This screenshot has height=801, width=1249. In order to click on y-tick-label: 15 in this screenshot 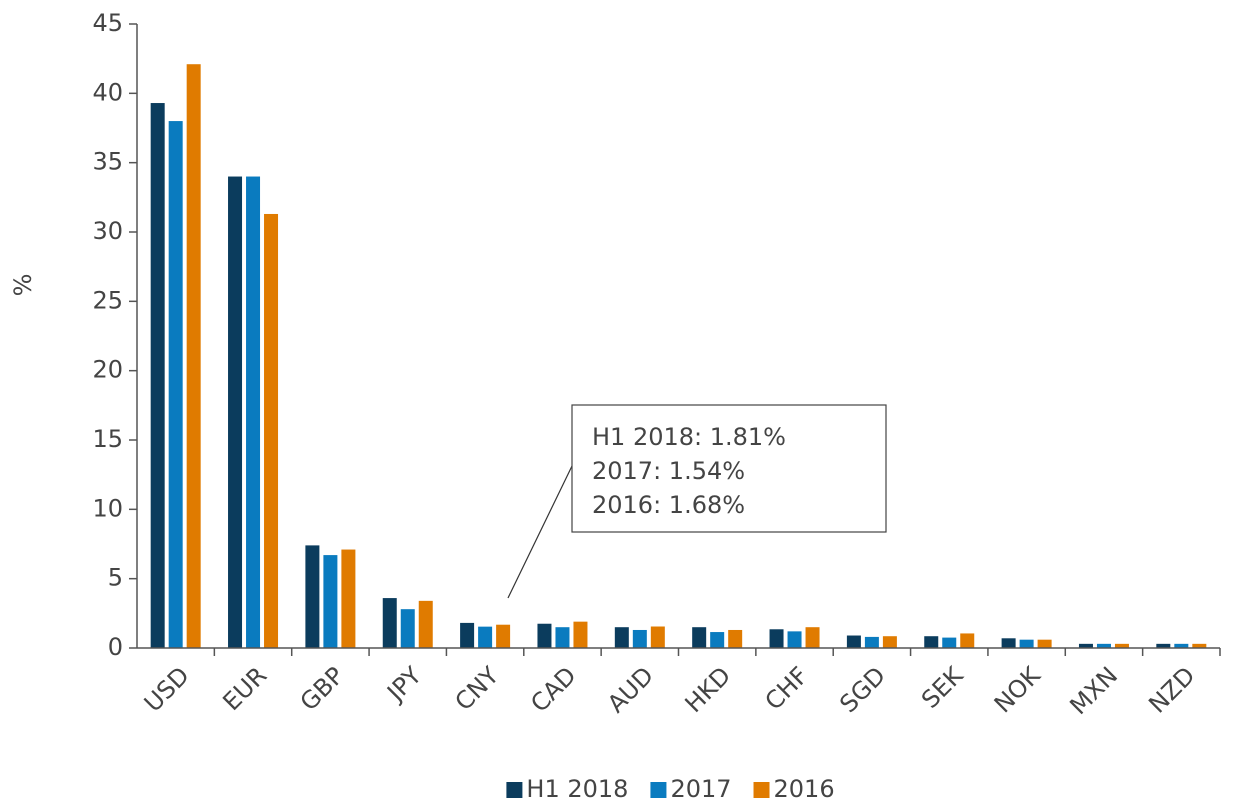, I will do `click(107, 439)`.